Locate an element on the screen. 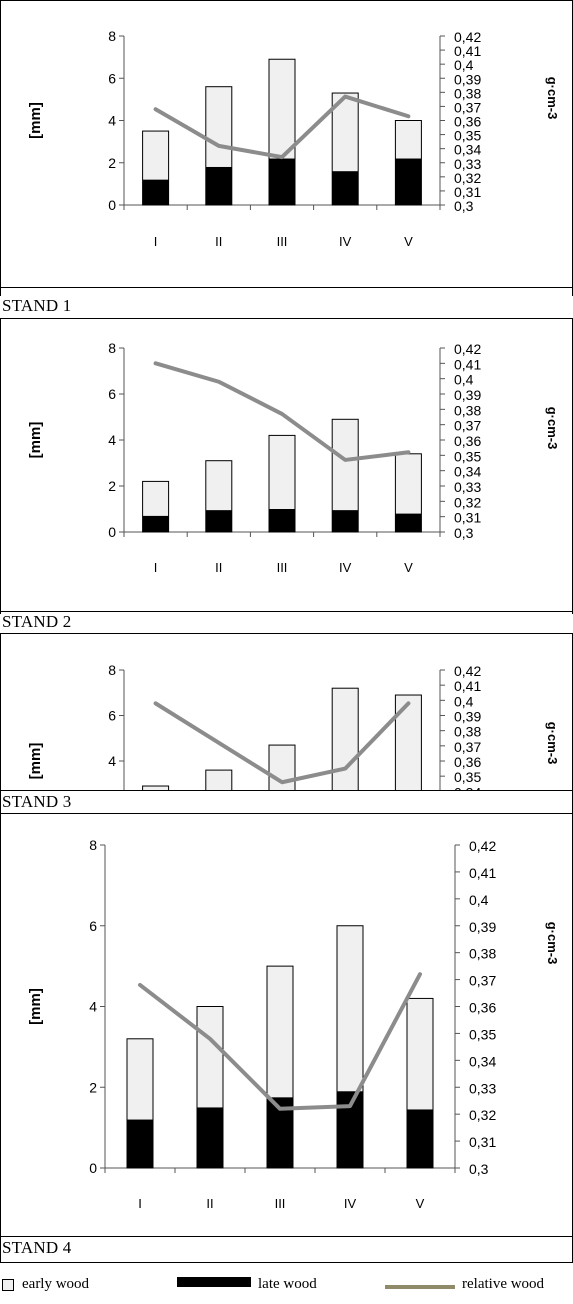  late-wood-swatch is located at coordinates (214, 1282).